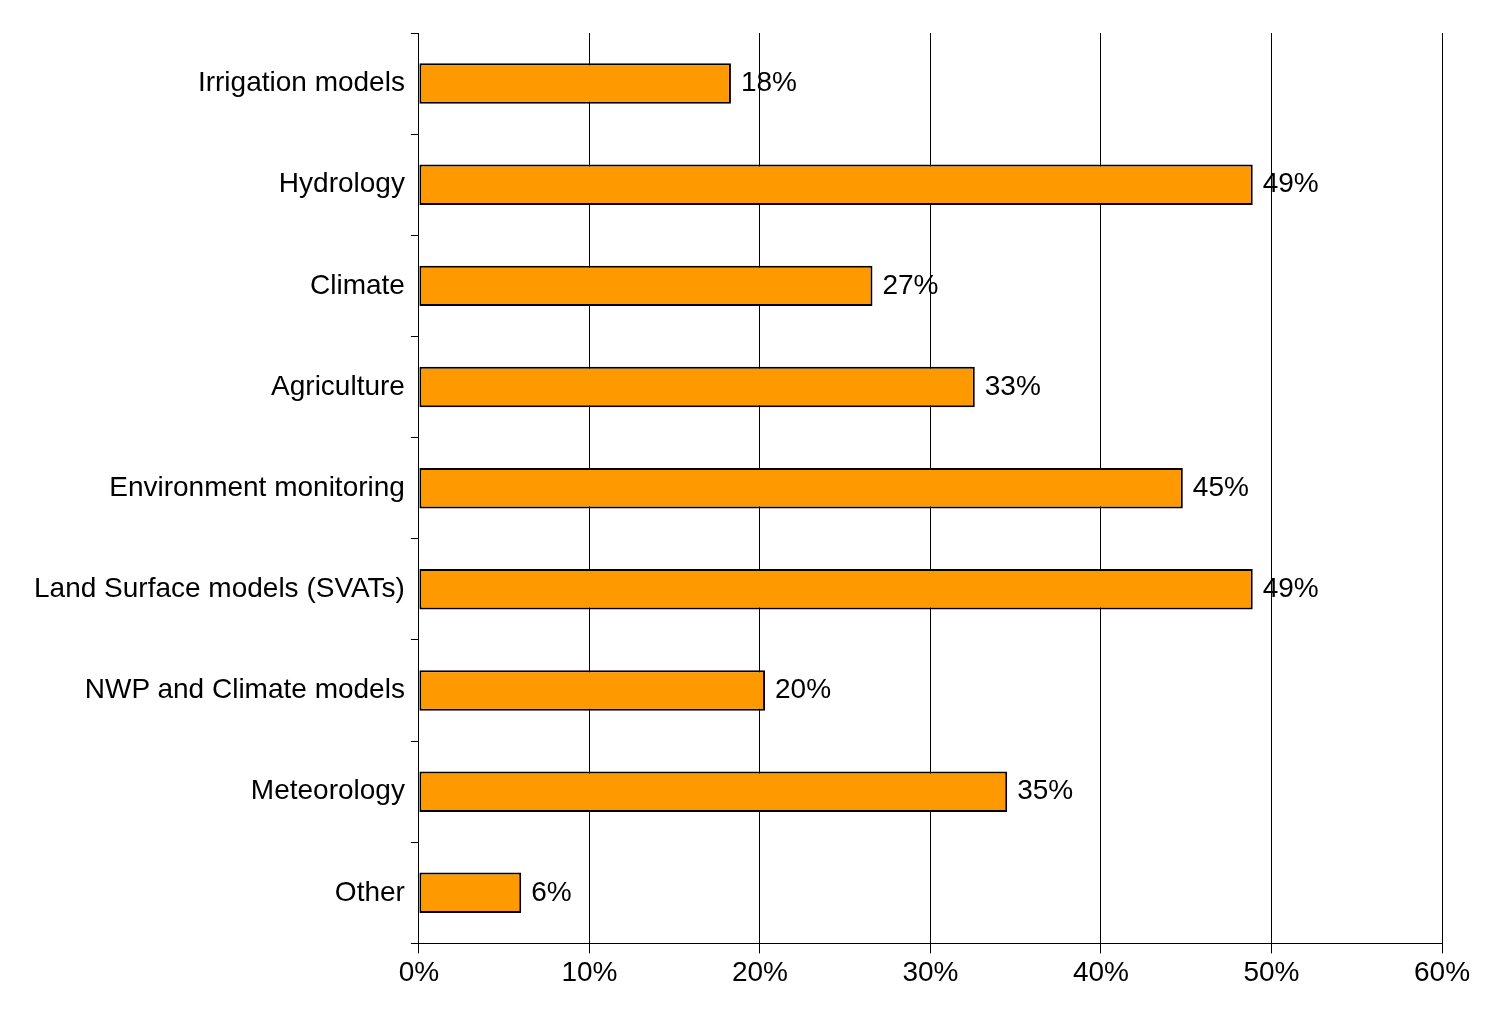 The image size is (1490, 1025). I want to click on data-label: 33%, so click(1012, 385).